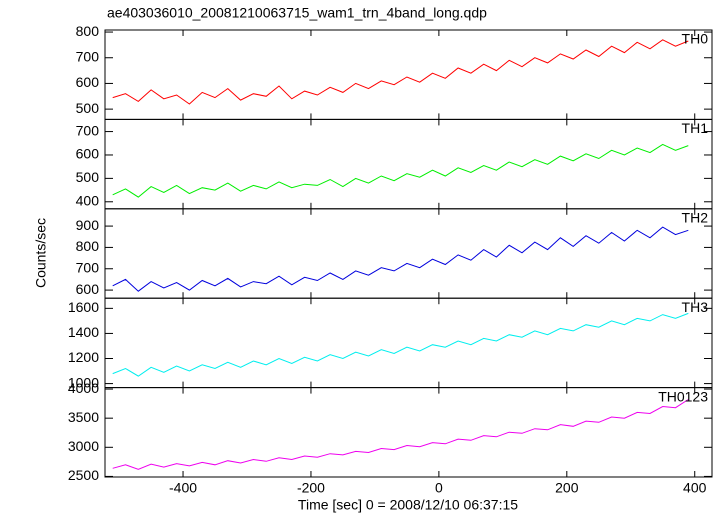 The width and height of the screenshot is (724, 521). What do you see at coordinates (83, 382) in the screenshot?
I see `y-tick-label: 1000` at bounding box center [83, 382].